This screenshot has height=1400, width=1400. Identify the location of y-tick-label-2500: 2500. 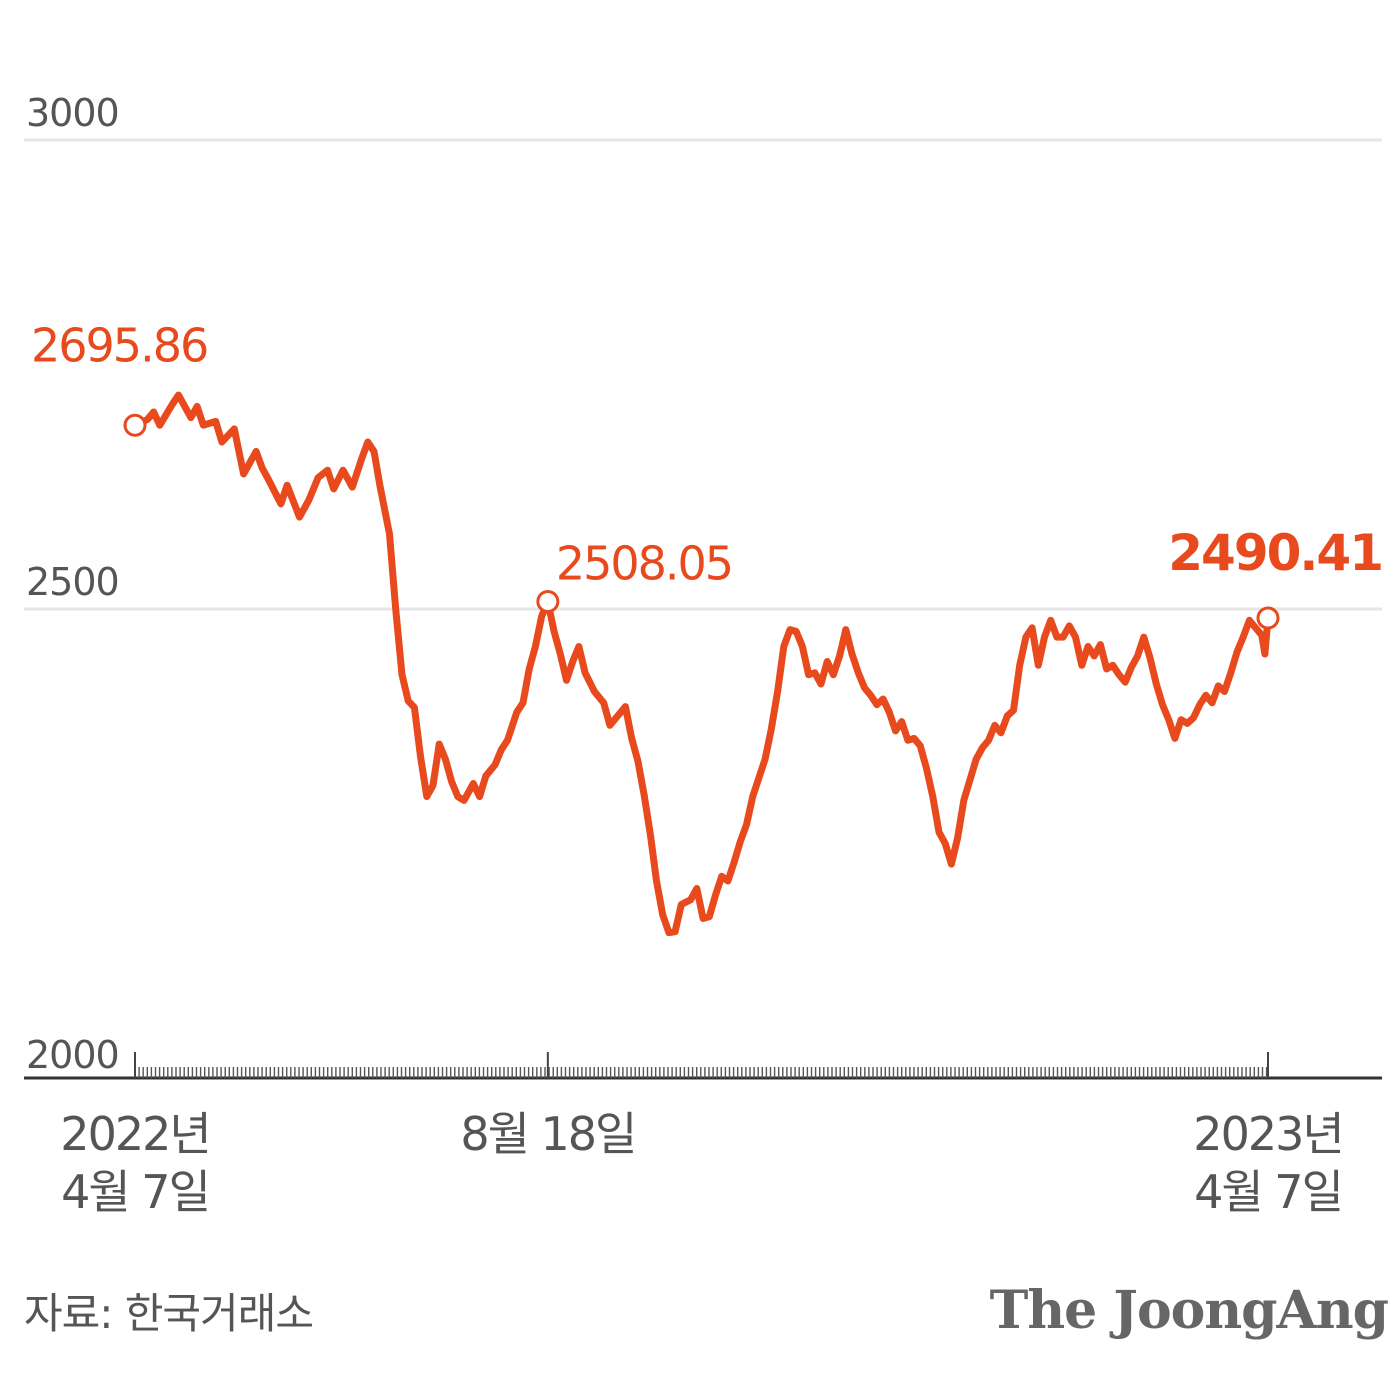
(72, 582).